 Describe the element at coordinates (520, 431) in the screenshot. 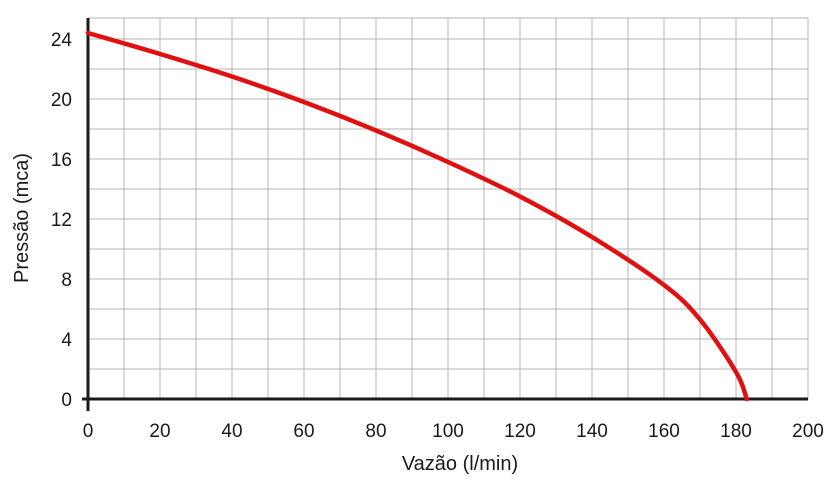

I see `x-tick-label: 120` at that location.